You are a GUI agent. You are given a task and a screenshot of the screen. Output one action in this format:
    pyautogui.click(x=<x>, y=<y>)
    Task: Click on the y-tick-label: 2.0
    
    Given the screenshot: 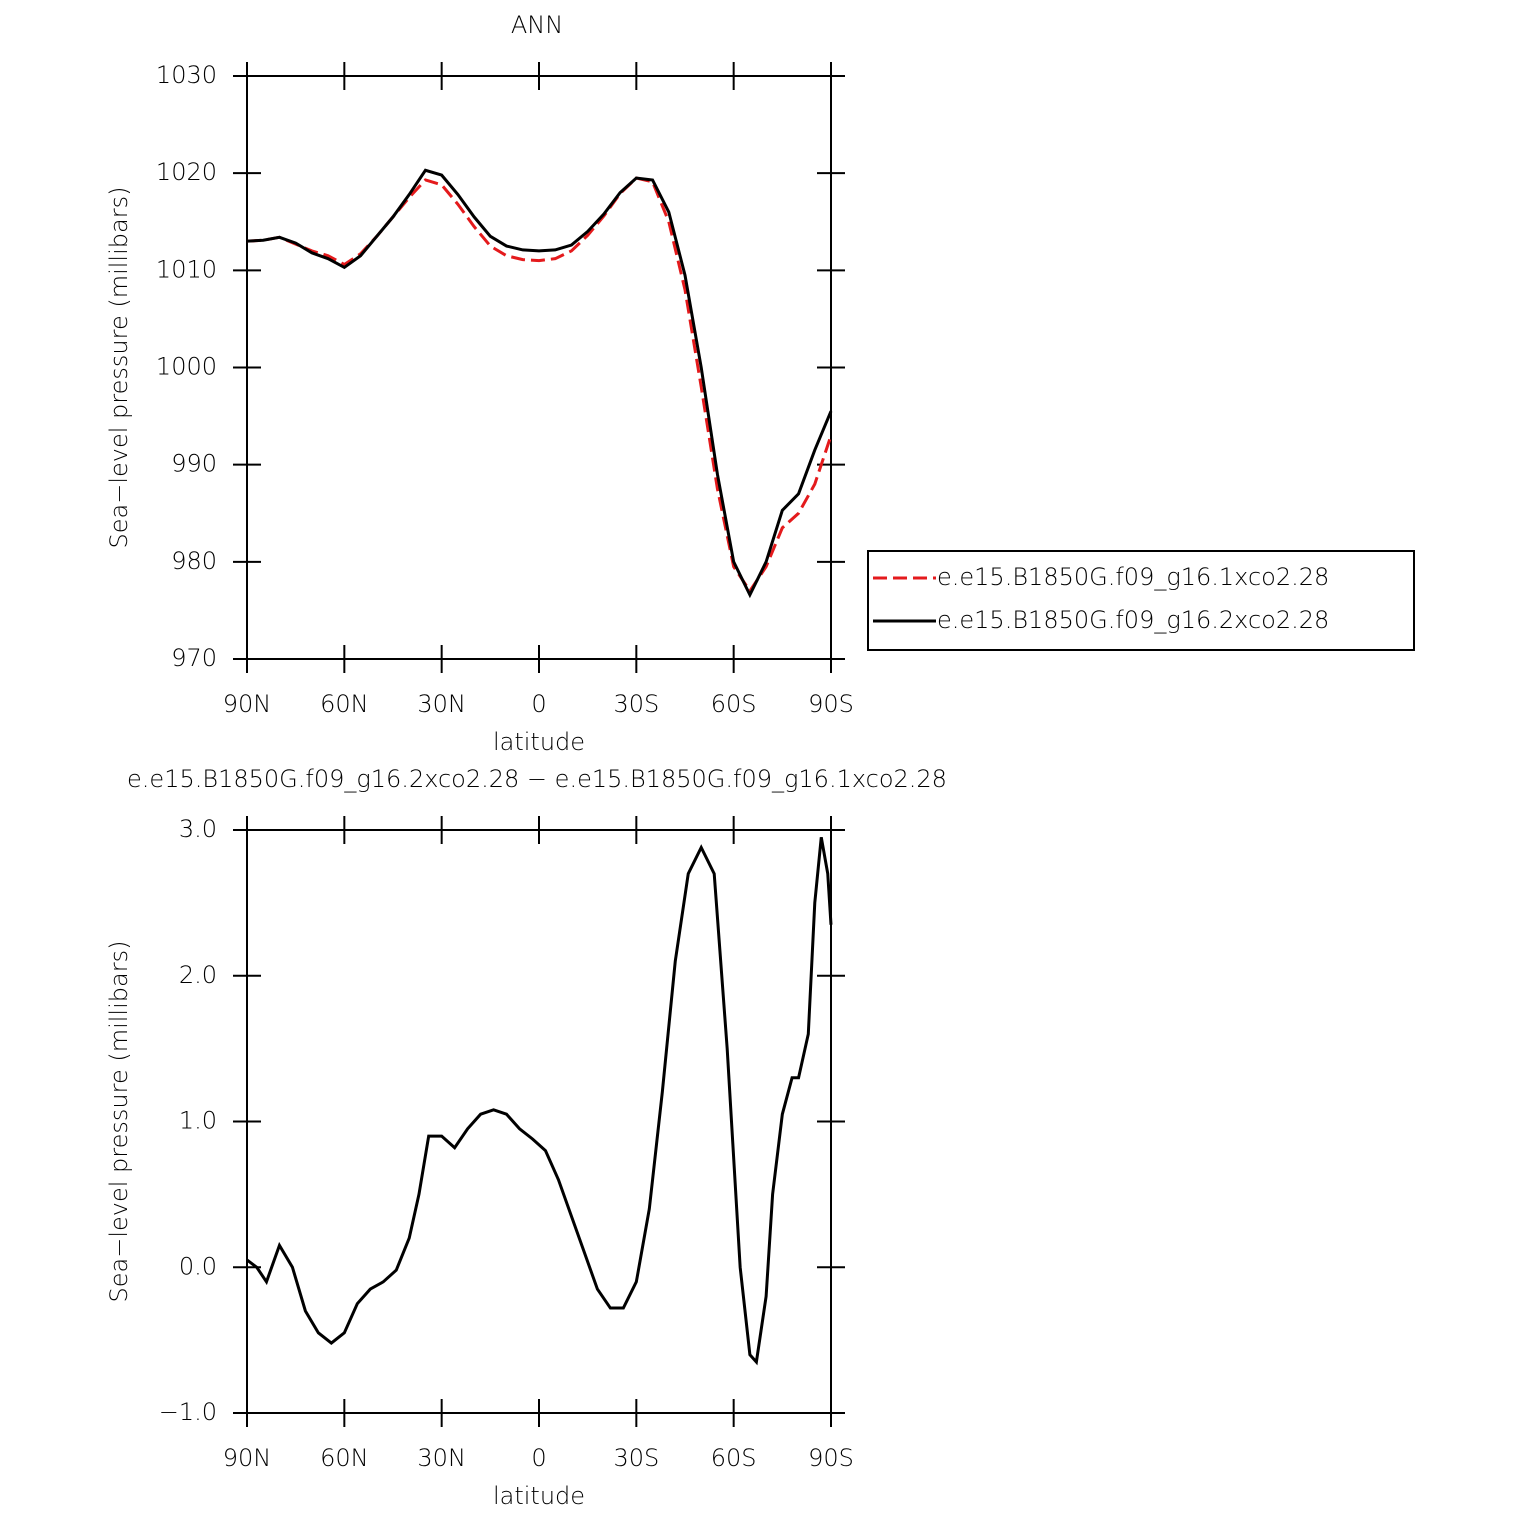 What is the action you would take?
    pyautogui.click(x=198, y=975)
    